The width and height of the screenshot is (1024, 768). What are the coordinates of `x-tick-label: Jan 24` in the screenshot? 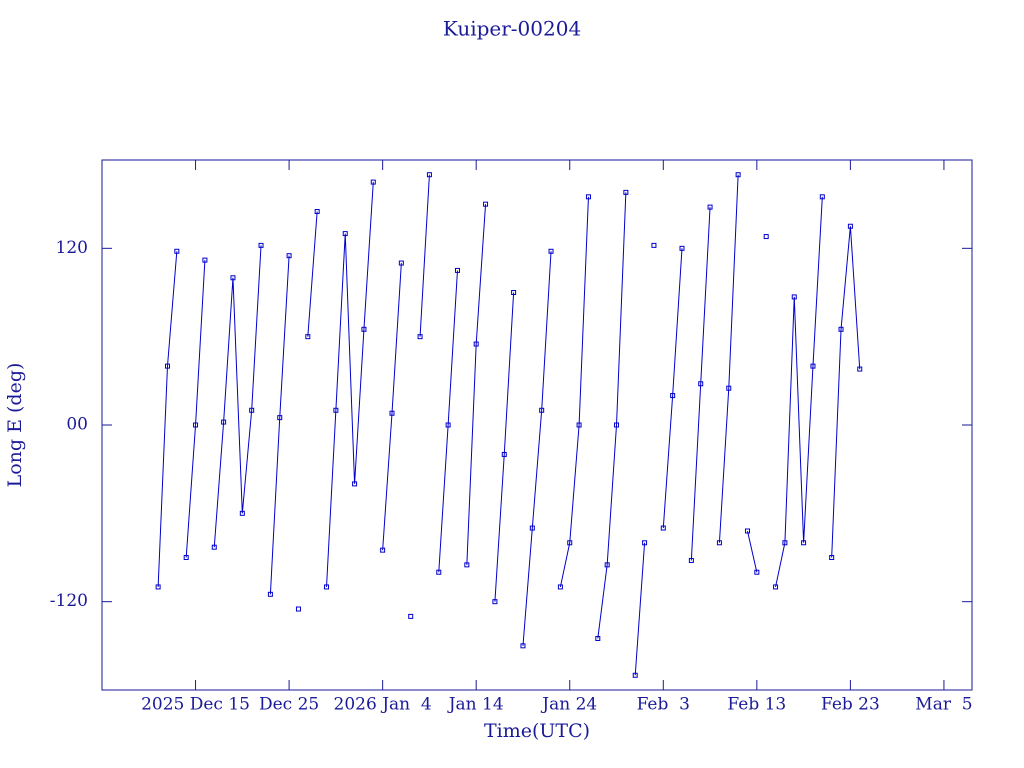 It's located at (568, 705).